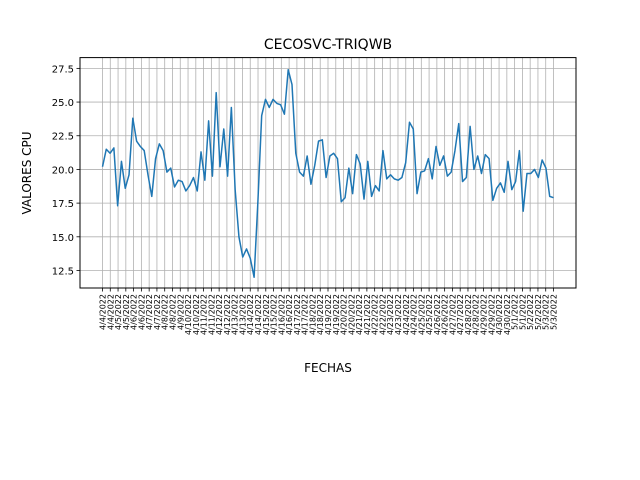  I want to click on y-axis-label: VALORES CPU, so click(27, 172).